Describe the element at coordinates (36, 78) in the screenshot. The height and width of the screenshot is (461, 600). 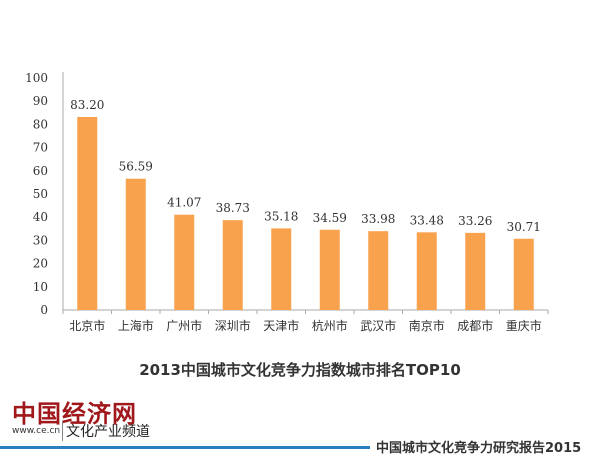
I see `y-tick-label: 100` at that location.